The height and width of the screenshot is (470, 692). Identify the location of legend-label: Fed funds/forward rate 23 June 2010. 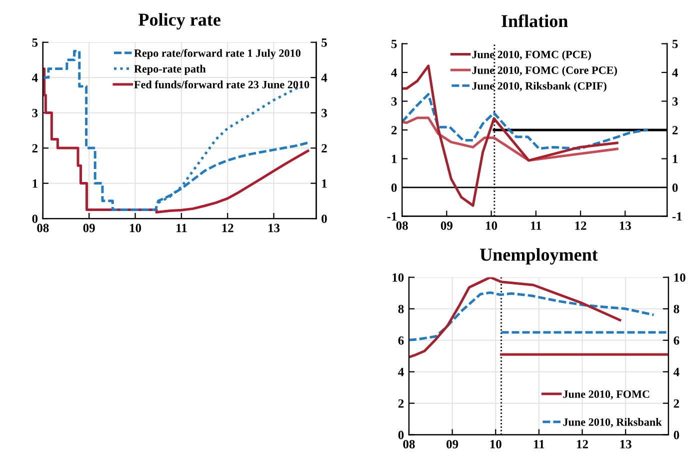
(222, 84).